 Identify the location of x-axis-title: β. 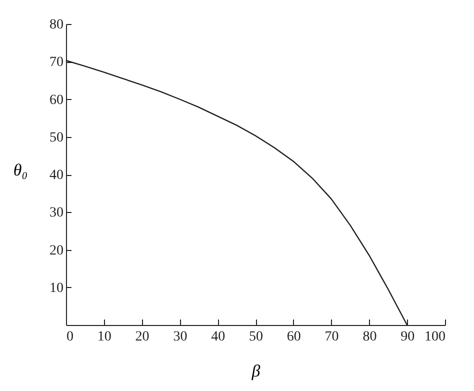
(255, 371).